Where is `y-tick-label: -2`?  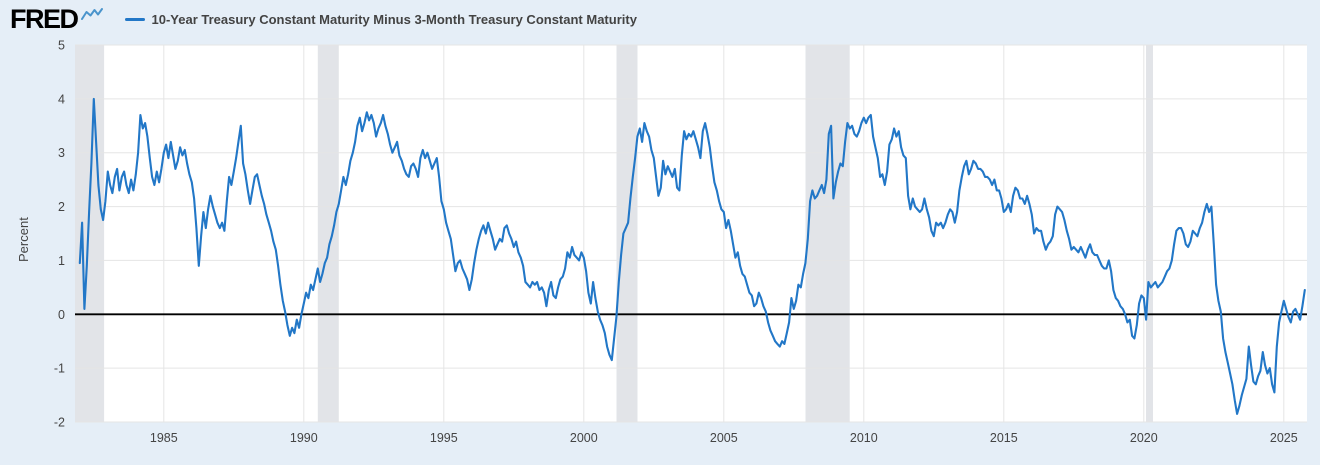 y-tick-label: -2 is located at coordinates (59, 423).